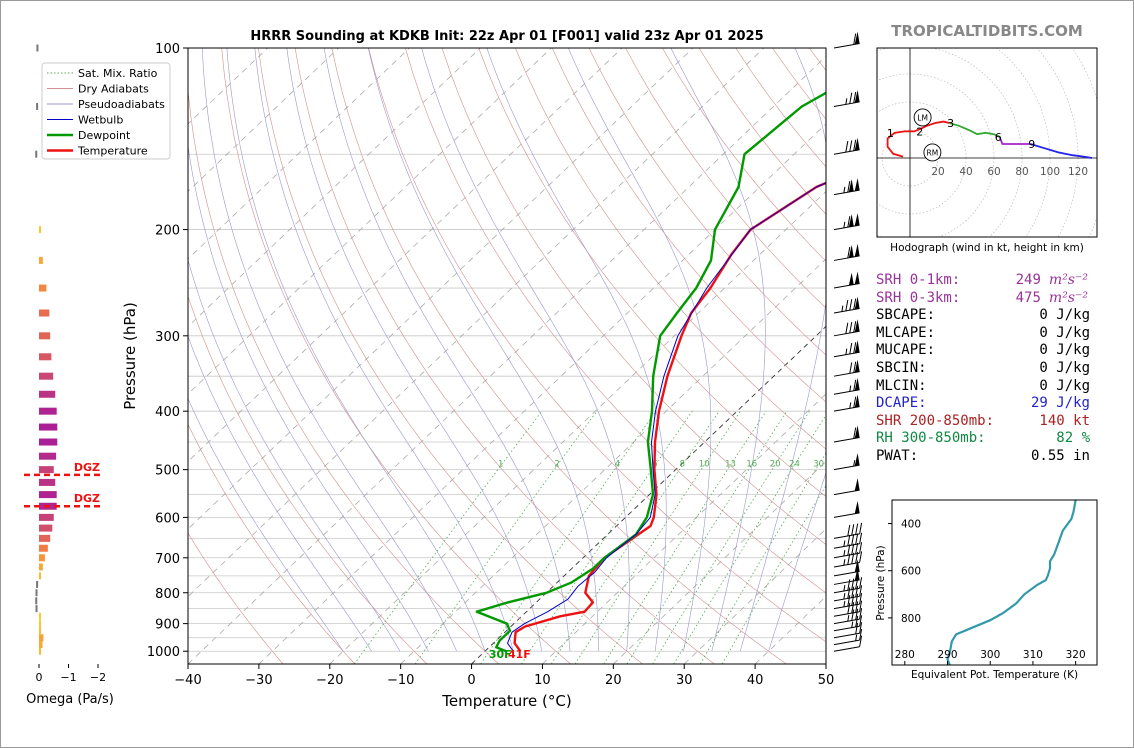 This screenshot has height=748, width=1134. I want to click on mixing-ratio-label: 16, so click(751, 465).